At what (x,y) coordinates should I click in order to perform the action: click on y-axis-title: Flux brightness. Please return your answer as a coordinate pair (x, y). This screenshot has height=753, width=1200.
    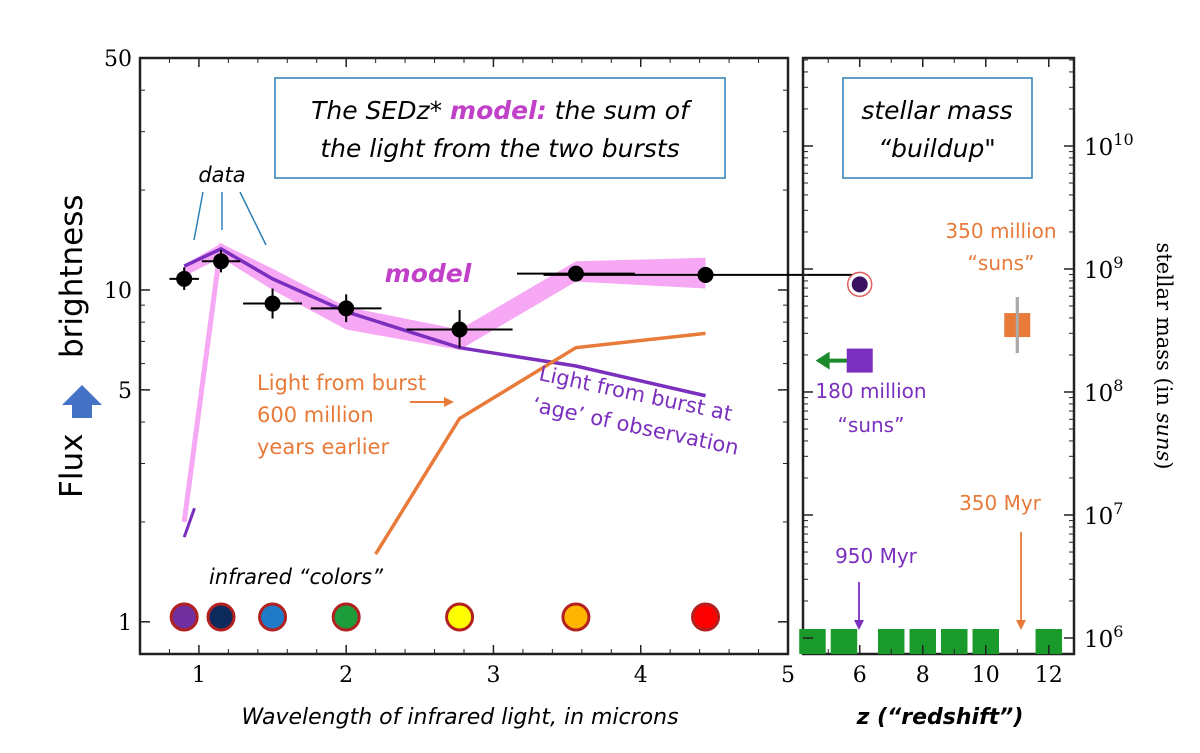
    Looking at the image, I should click on (78, 346).